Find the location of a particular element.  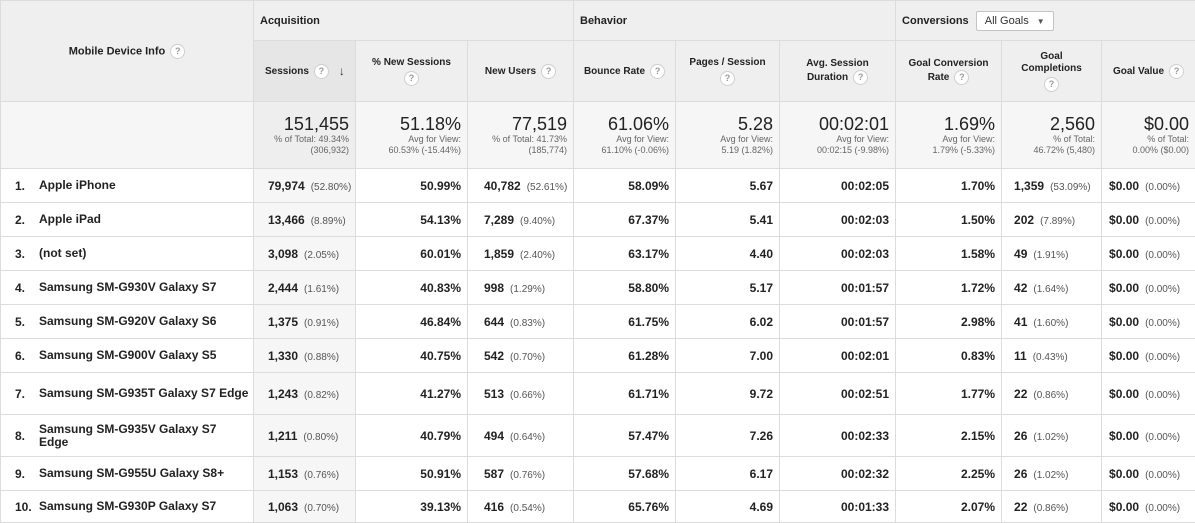

device-name-link: Samsung SM-G900V Galaxy S5 is located at coordinates (127, 355).